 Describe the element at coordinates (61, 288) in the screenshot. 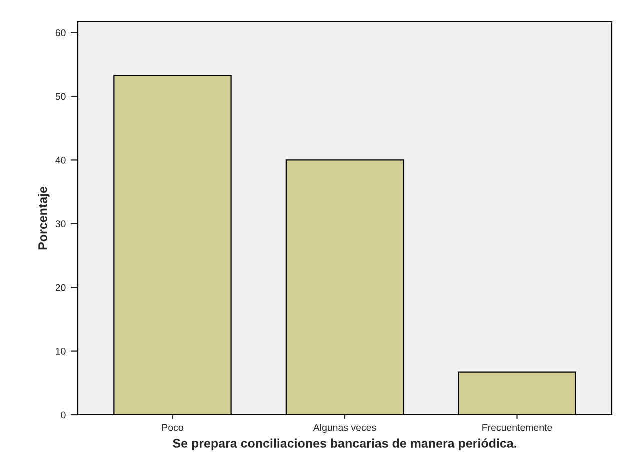

I see `y-tick-label: 20` at that location.